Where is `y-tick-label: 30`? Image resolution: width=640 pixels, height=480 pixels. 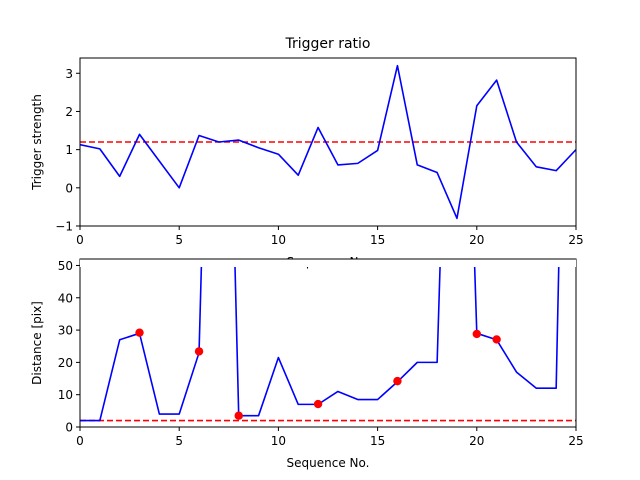 y-tick-label: 30 is located at coordinates (65, 331).